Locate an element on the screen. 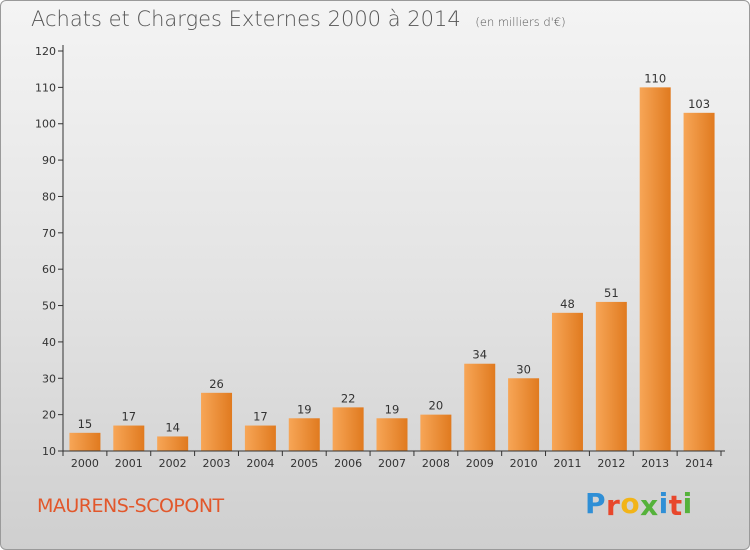  y-tick-label: 20 is located at coordinates (49, 415).